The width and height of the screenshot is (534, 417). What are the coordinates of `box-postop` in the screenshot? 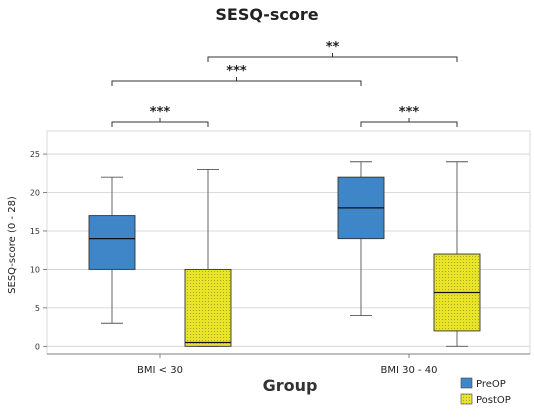 It's located at (208, 307).